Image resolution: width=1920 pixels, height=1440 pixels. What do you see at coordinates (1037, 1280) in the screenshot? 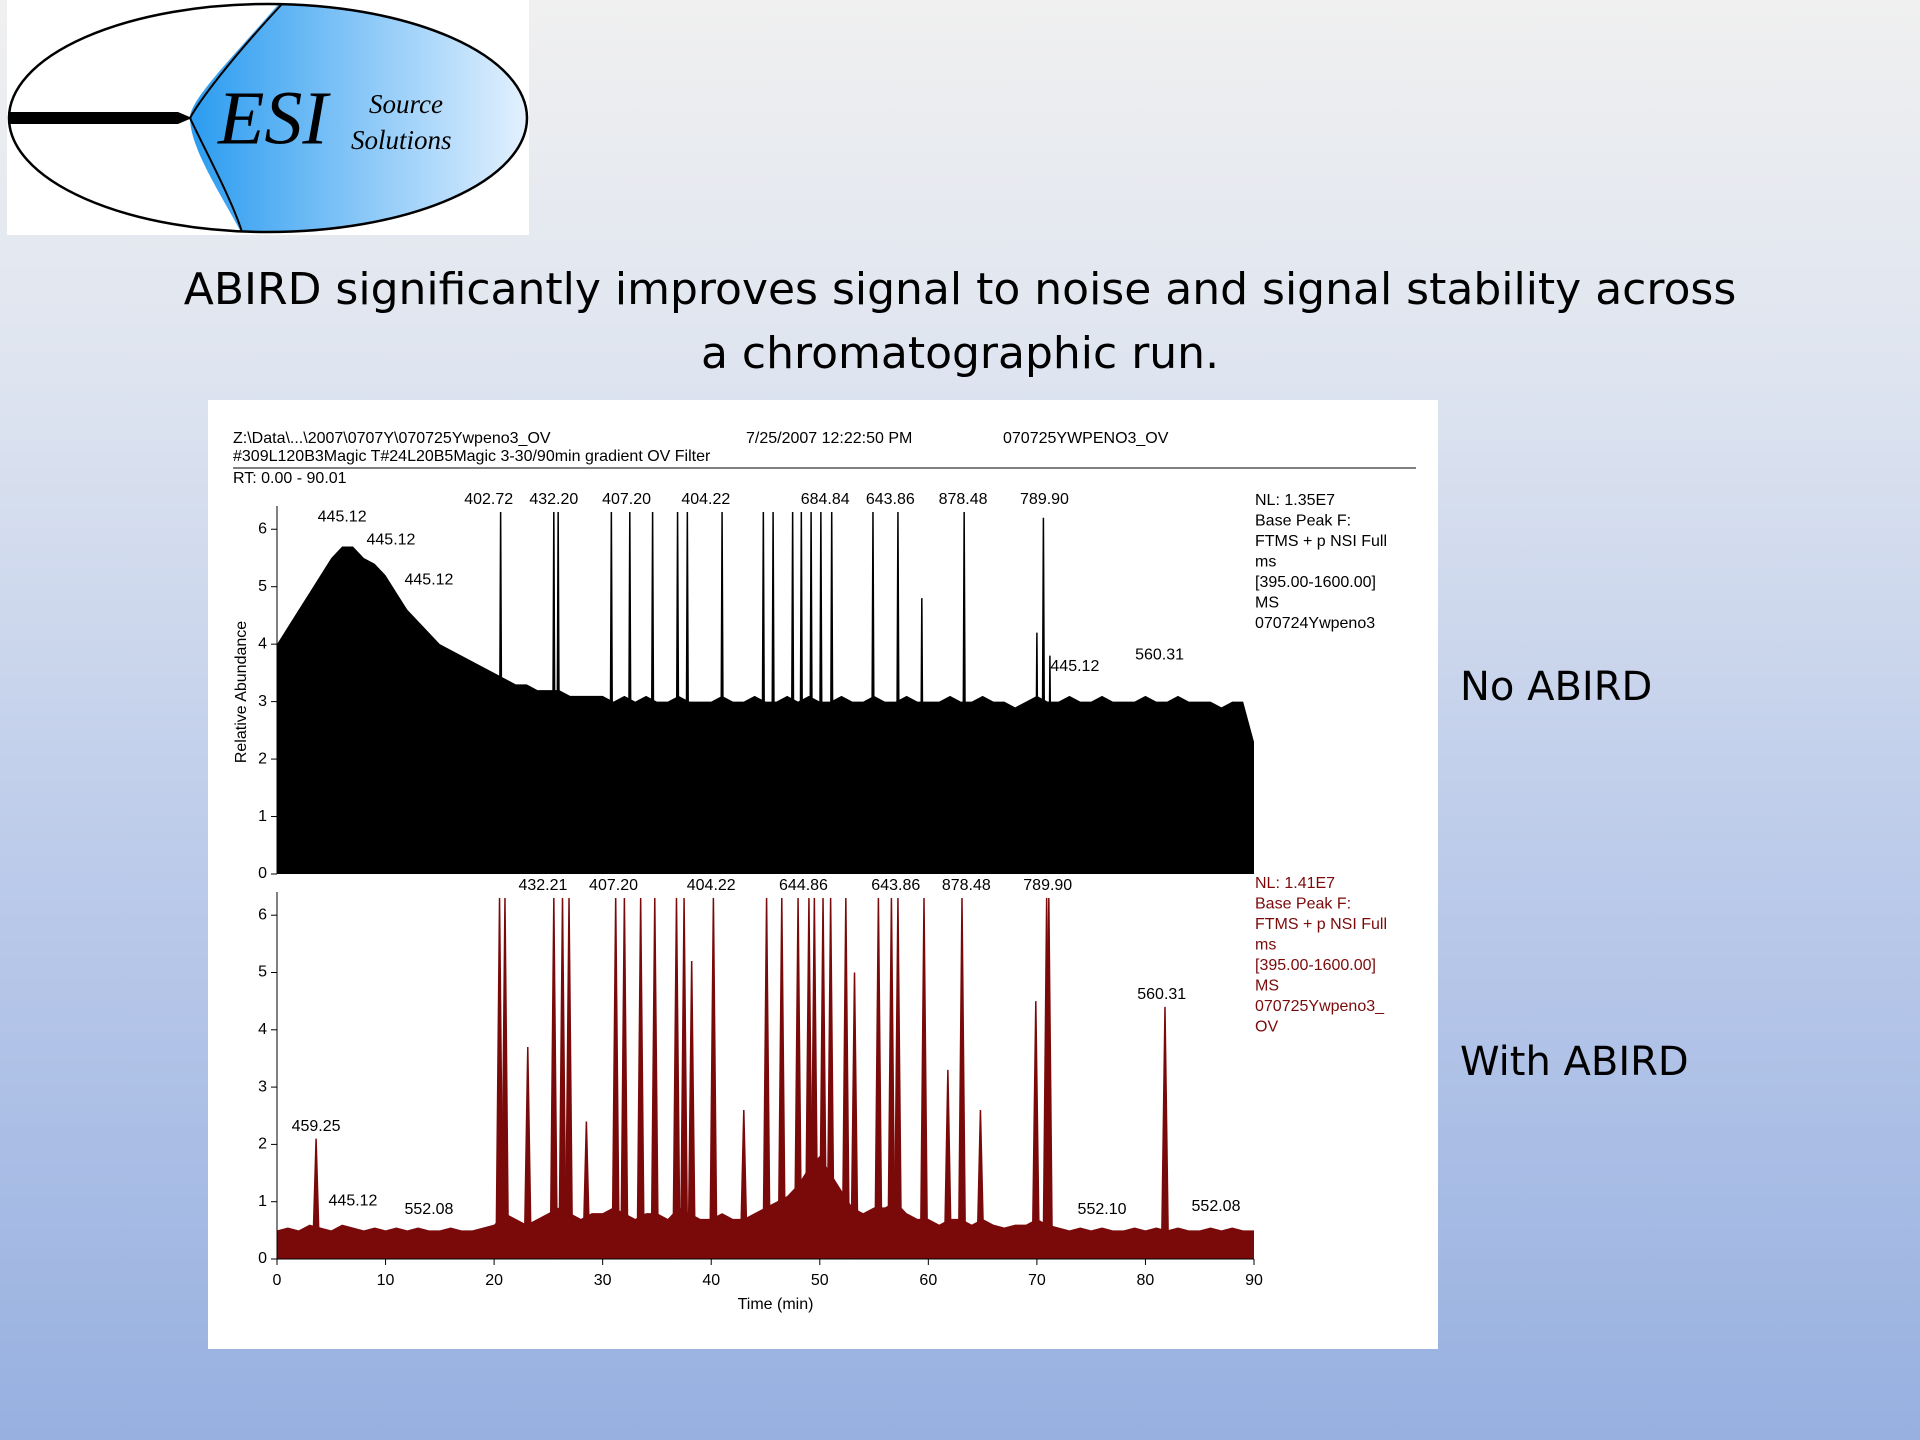
I see `x-tick-label: 70` at bounding box center [1037, 1280].